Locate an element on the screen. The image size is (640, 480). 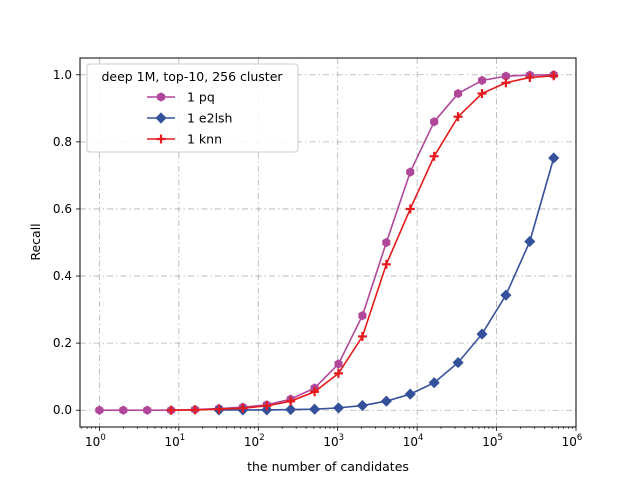
x-axis-ticks: 10⁰ 10¹ 10² 10³ 10⁴ 10⁵ 10⁶ is located at coordinates (332, 438).